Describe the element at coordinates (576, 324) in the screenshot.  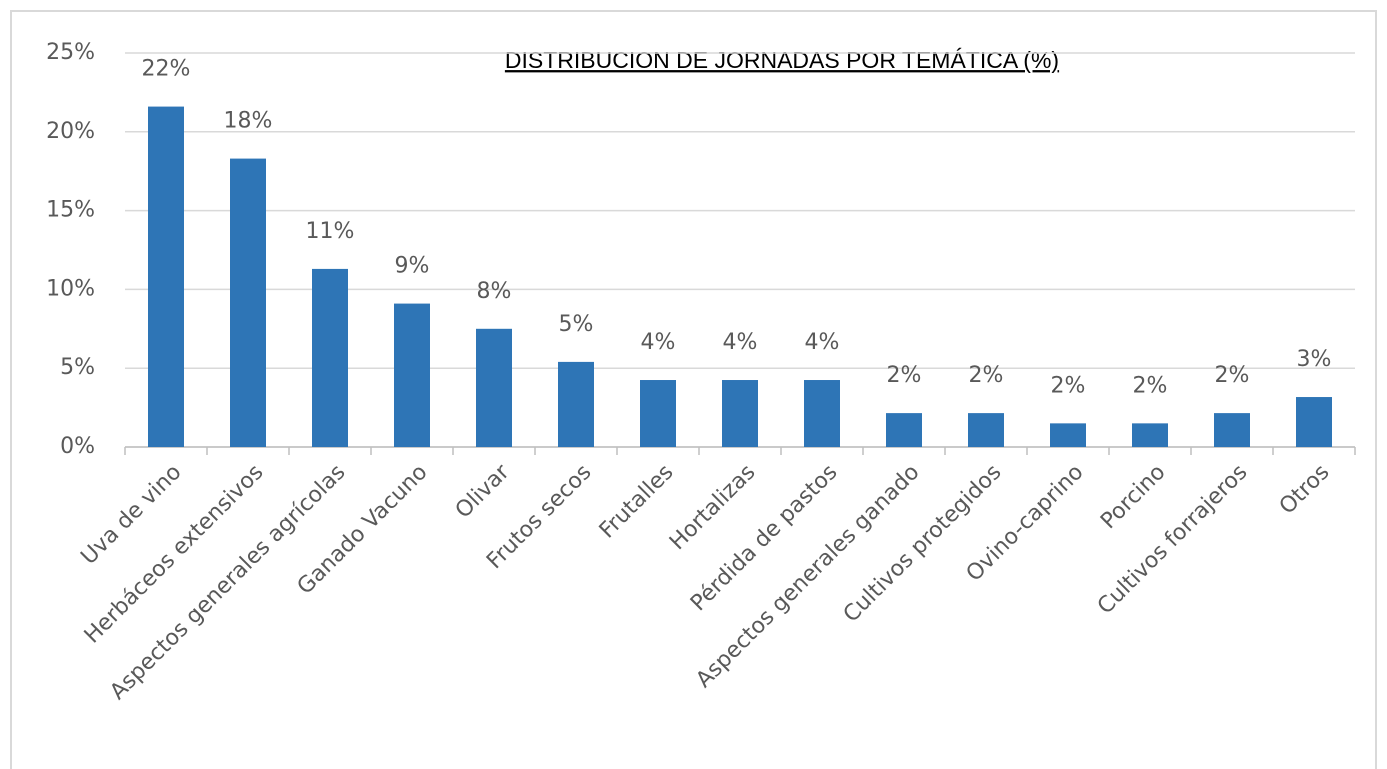
I see `data-label: 5%` at that location.